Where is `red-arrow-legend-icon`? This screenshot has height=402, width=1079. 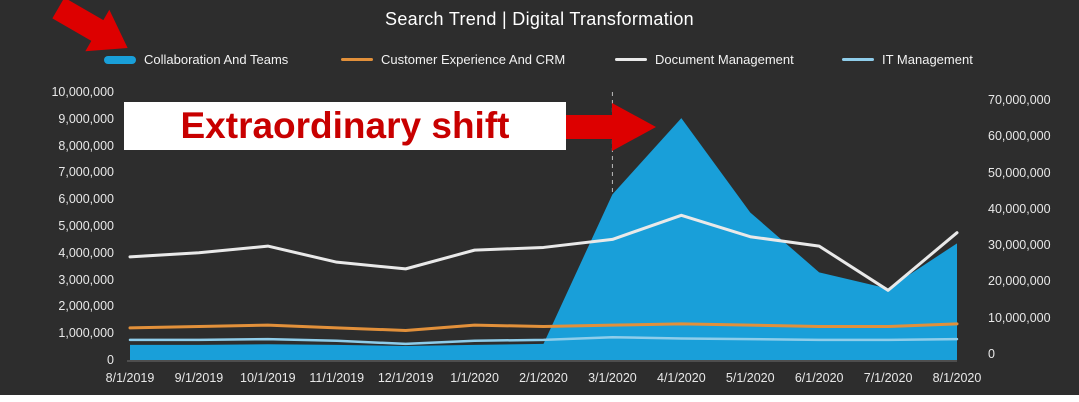 red-arrow-legend-icon is located at coordinates (90, 26).